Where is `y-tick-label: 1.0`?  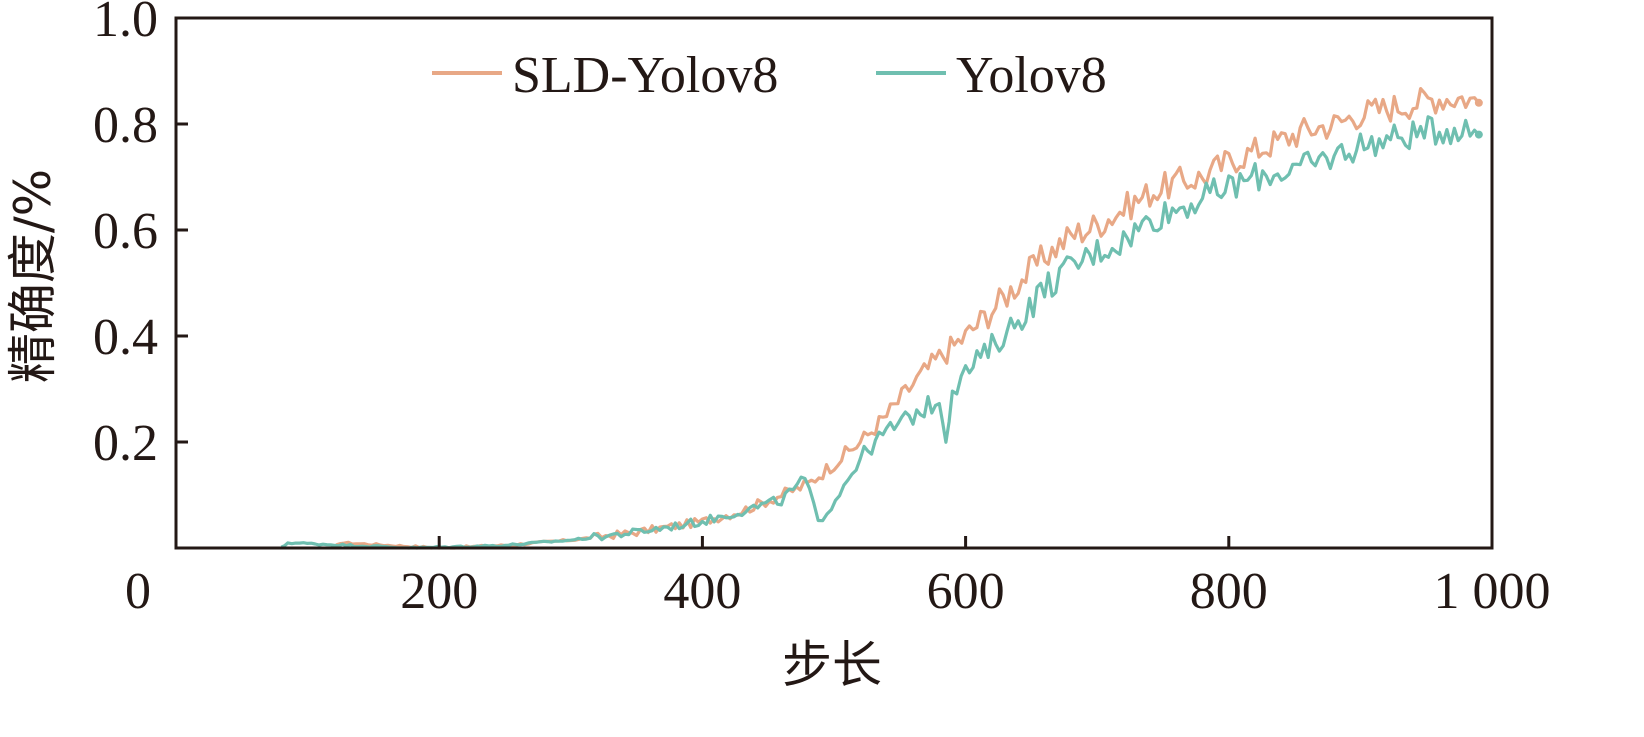 y-tick-label: 1.0 is located at coordinates (125, 24).